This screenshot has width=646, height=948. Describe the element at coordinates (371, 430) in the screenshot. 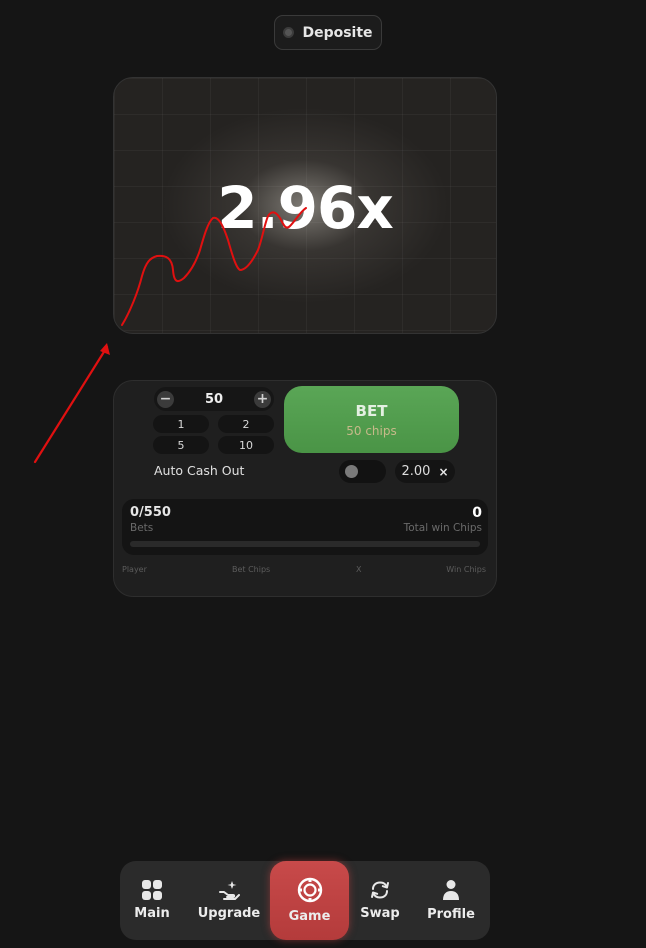

I see `bet-button-chips: 50 chips` at that location.